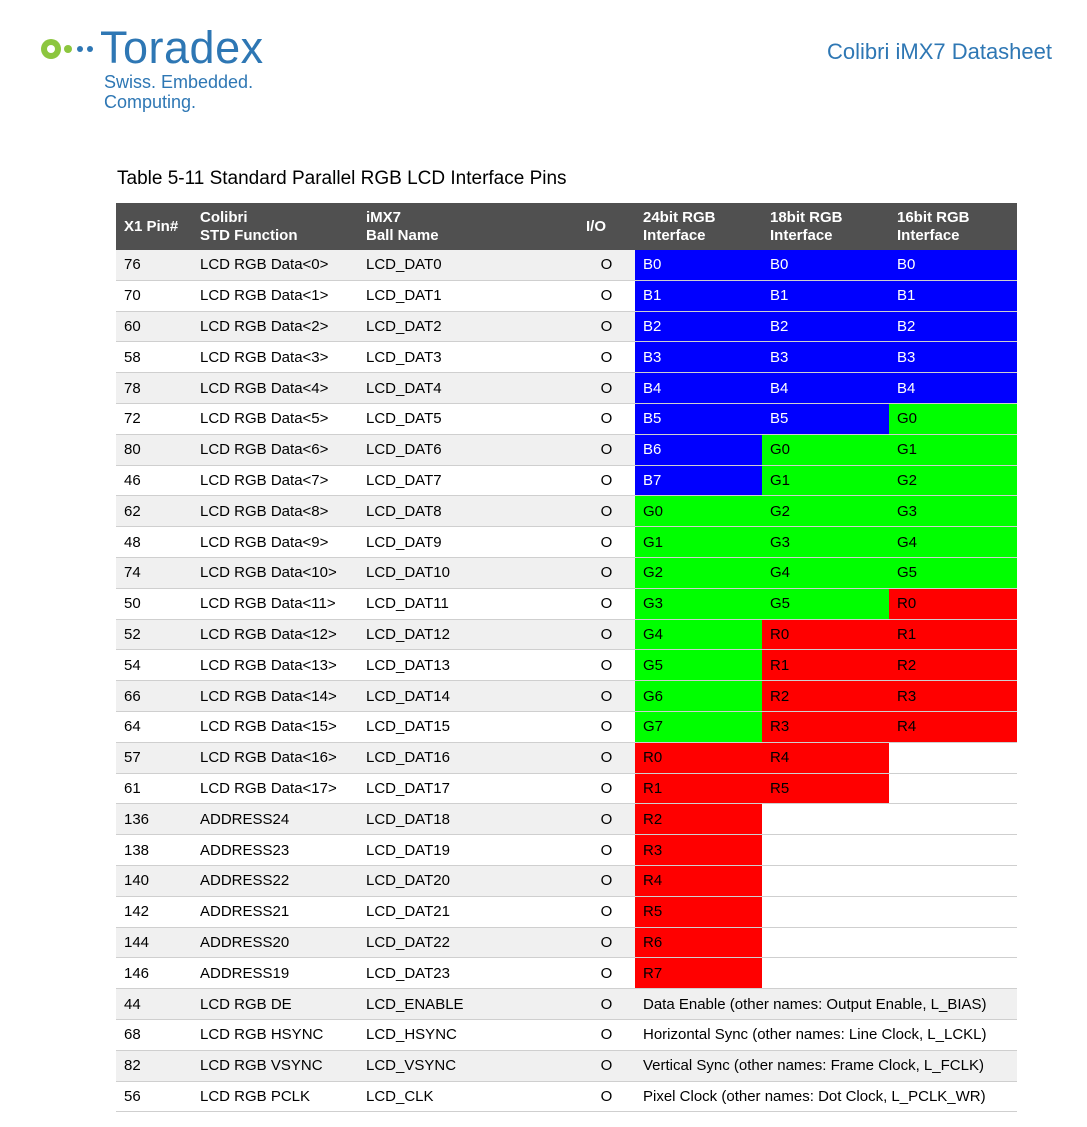 Image resolution: width=1087 pixels, height=1127 pixels. What do you see at coordinates (698, 665) in the screenshot?
I see `cell-rgb24: G5` at bounding box center [698, 665].